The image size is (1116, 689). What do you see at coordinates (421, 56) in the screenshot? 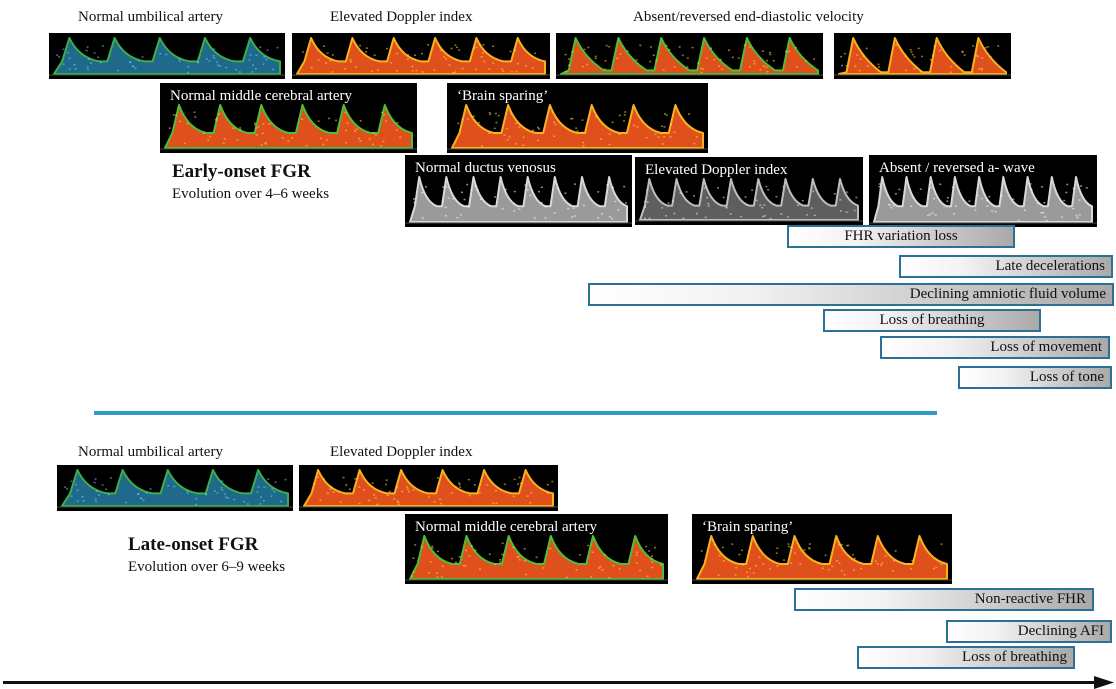
I see `early-ua-elevated-waveform` at bounding box center [421, 56].